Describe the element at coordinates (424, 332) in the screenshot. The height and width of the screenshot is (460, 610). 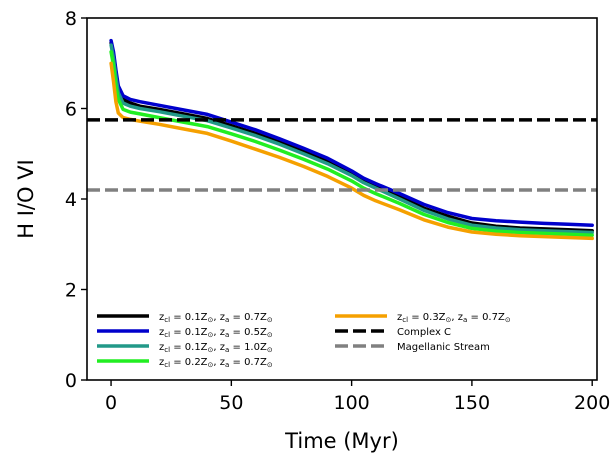
I see `legend-label-5: Complex C` at that location.